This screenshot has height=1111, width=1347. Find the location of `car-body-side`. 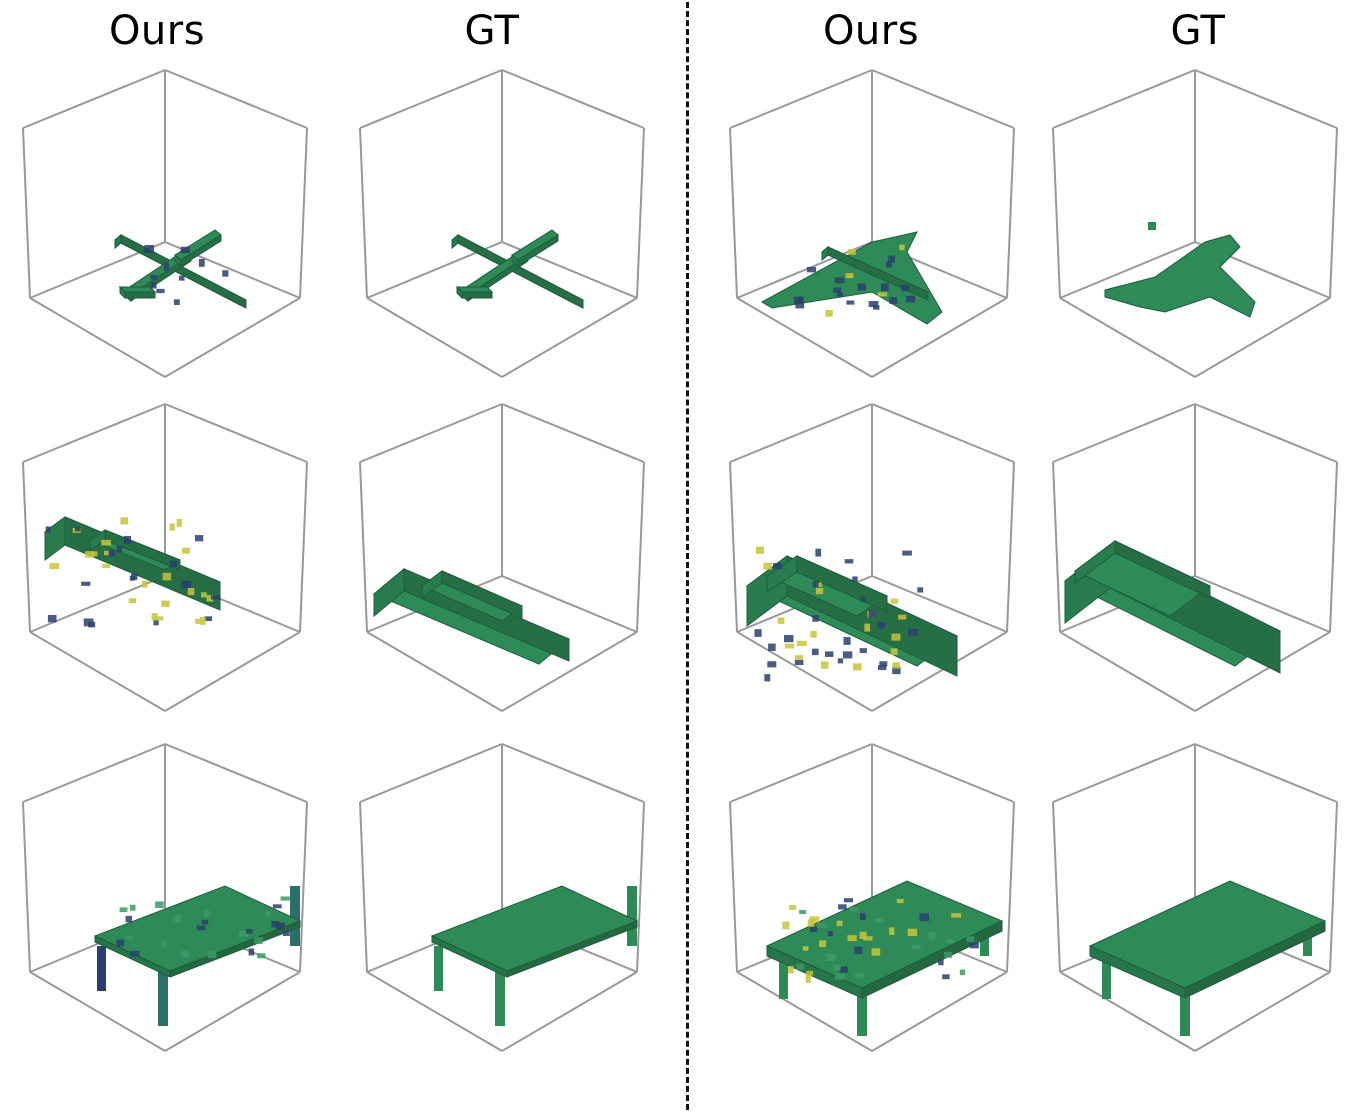

car-body-side is located at coordinates (142, 563).